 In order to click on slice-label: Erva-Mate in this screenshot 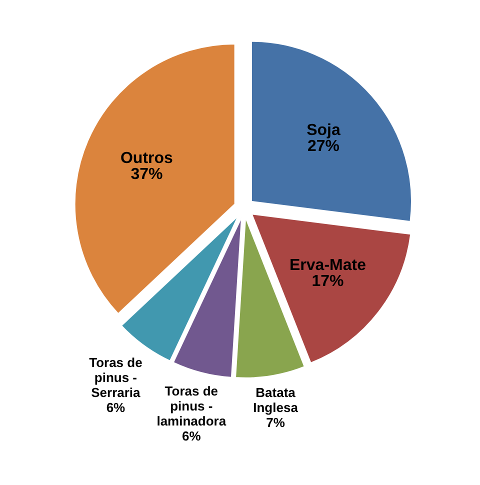, I will do `click(328, 265)`.